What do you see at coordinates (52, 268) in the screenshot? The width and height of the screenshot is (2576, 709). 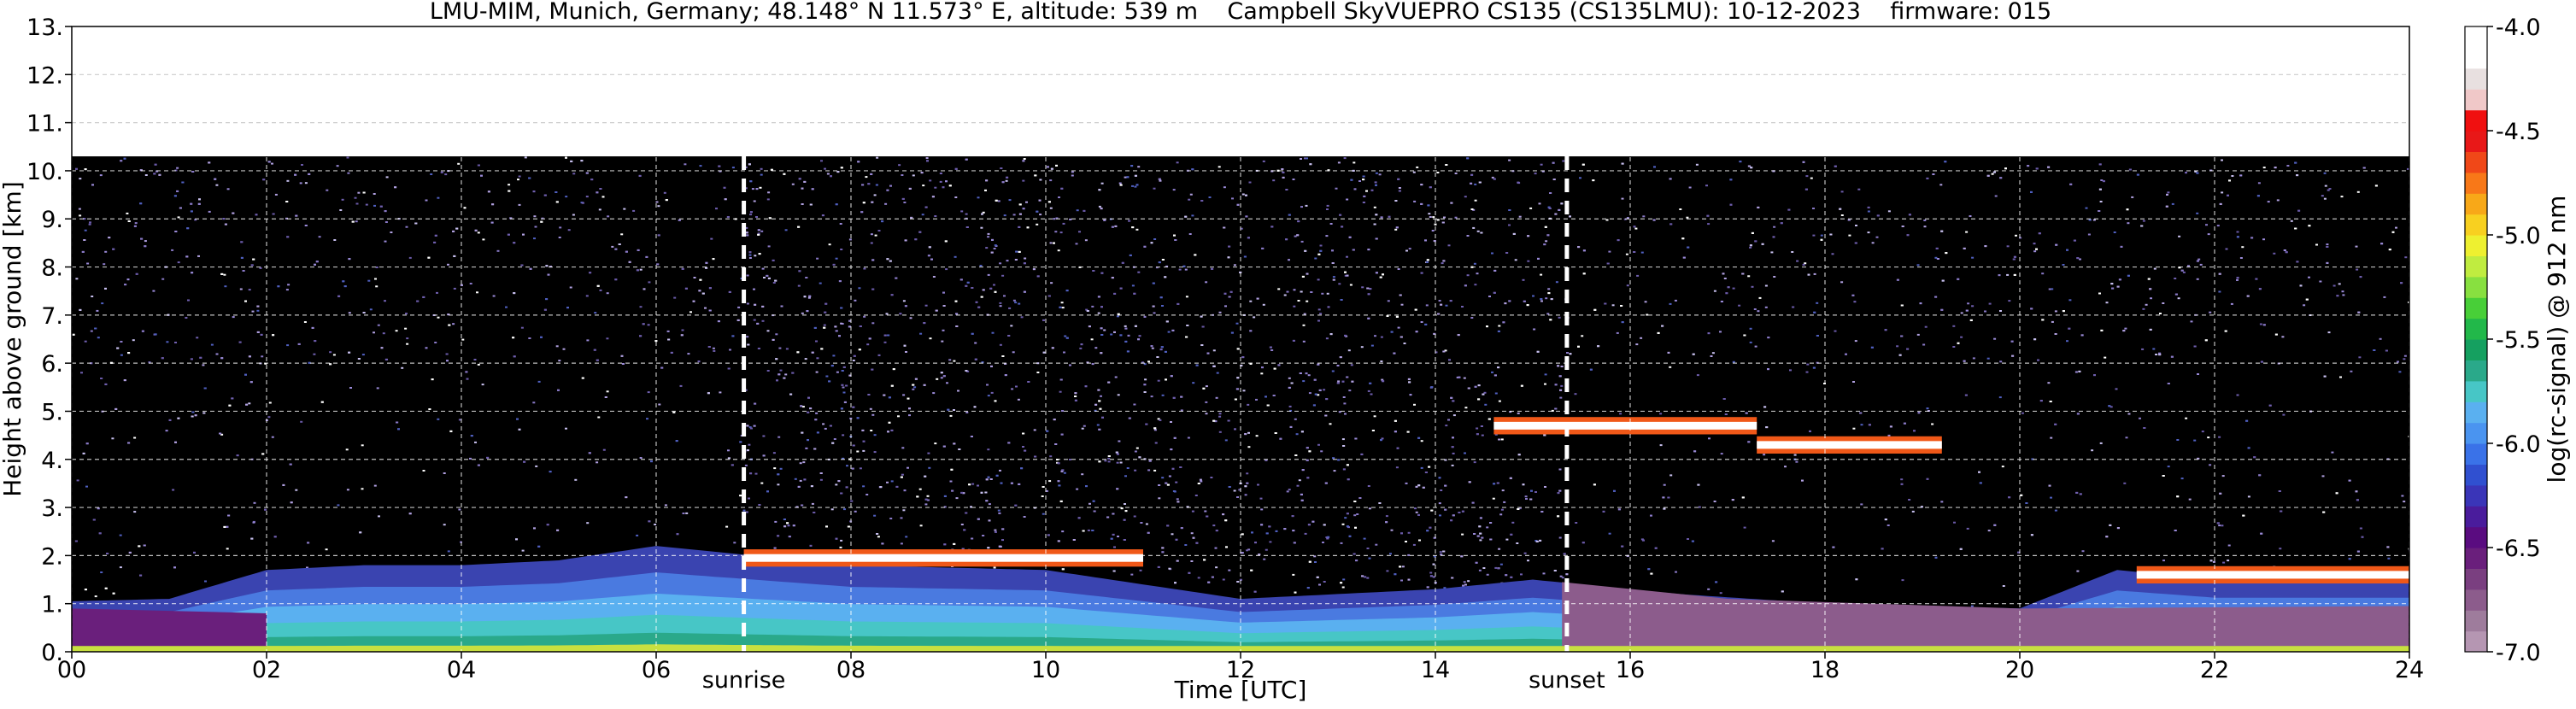 I see `y-tick-label: 8.` at bounding box center [52, 268].